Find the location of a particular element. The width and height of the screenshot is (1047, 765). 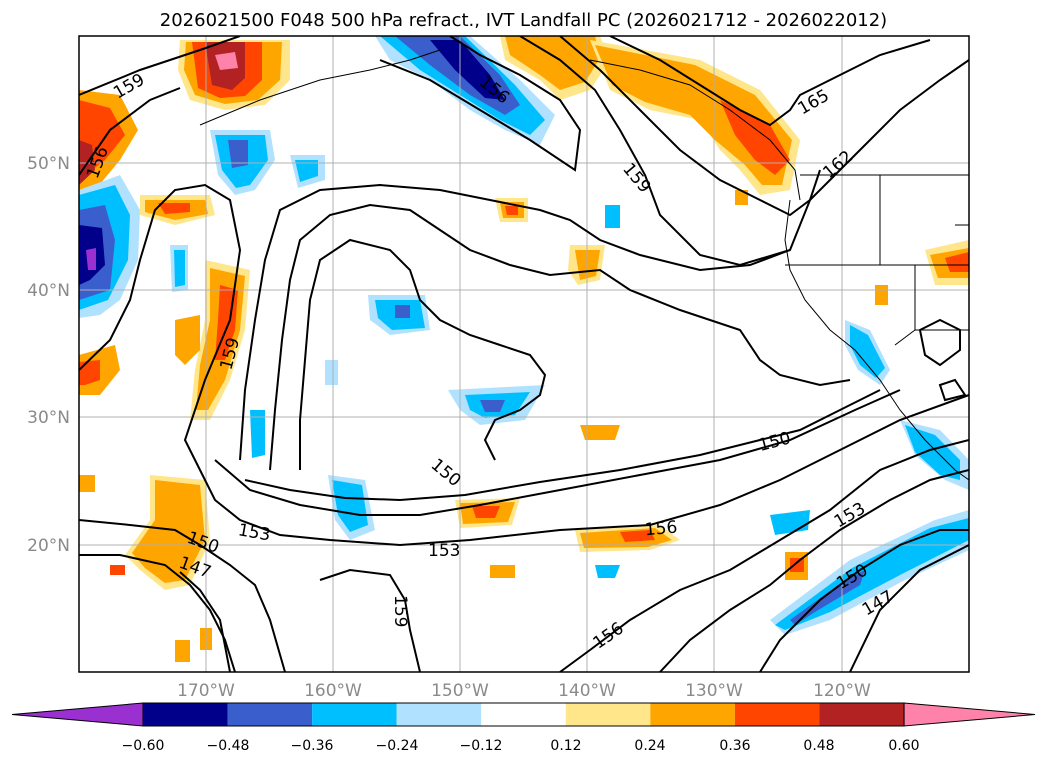

colorbar-tick-label: −0.48 is located at coordinates (228, 746).